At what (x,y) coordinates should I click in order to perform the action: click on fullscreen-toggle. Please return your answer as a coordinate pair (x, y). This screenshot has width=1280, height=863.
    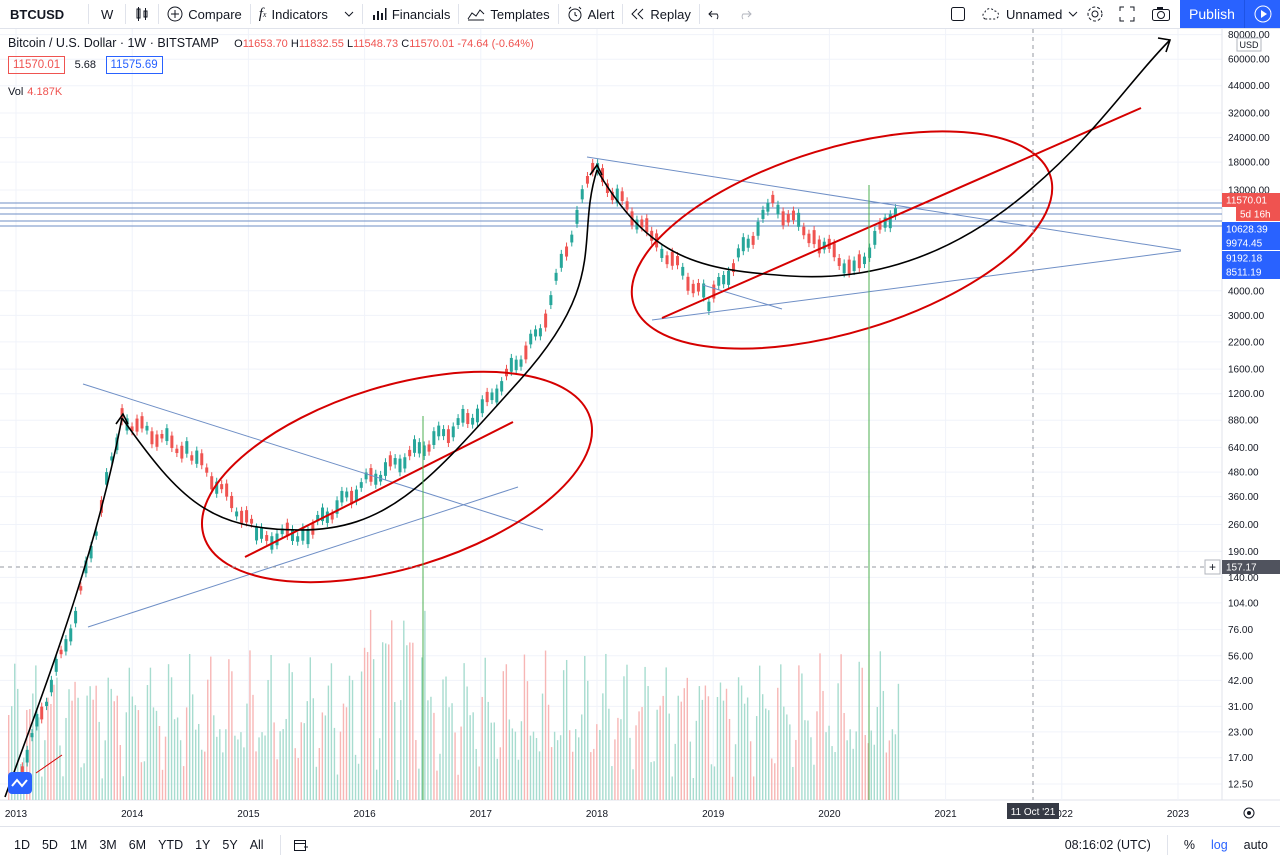
    Looking at the image, I should click on (958, 14).